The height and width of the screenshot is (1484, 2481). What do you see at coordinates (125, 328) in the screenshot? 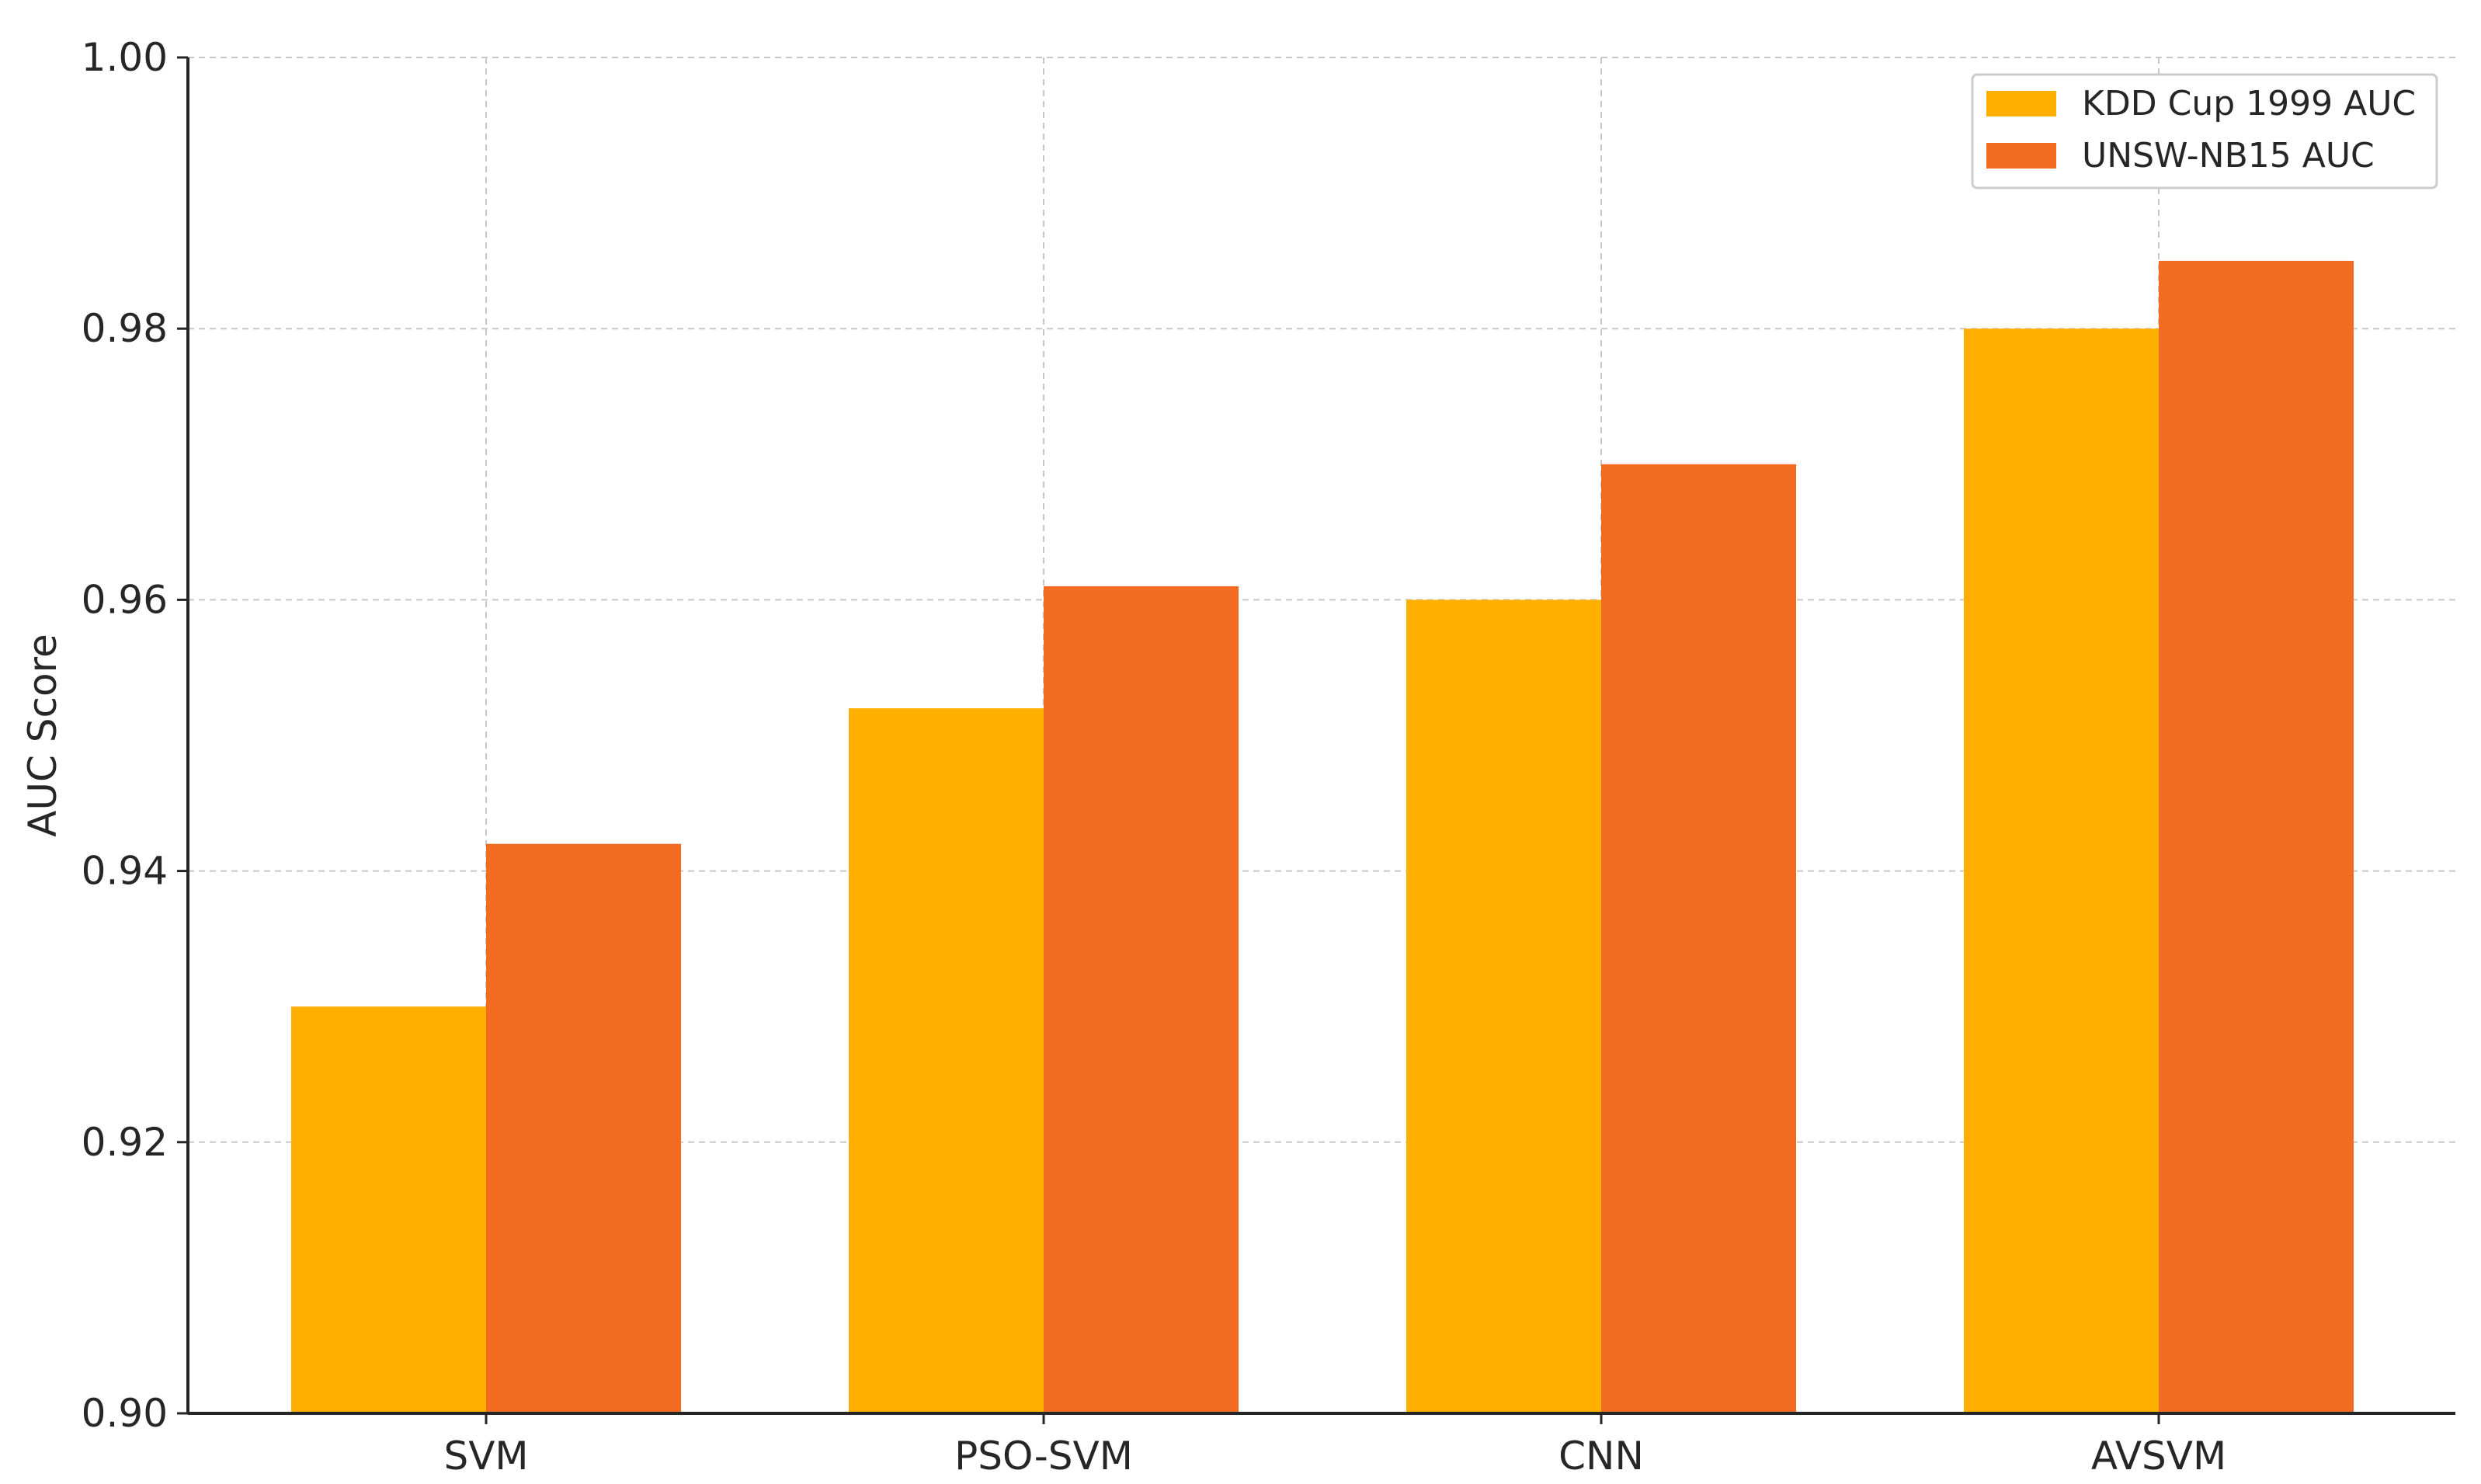
I see `y-tick-label: 0.98` at bounding box center [125, 328].